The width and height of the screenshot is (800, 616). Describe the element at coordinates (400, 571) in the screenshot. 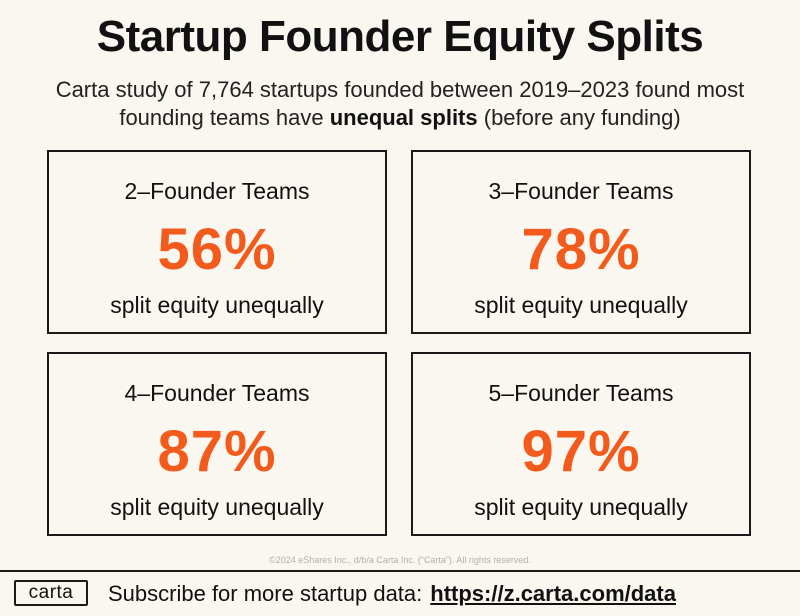

I see `footer-divider` at that location.